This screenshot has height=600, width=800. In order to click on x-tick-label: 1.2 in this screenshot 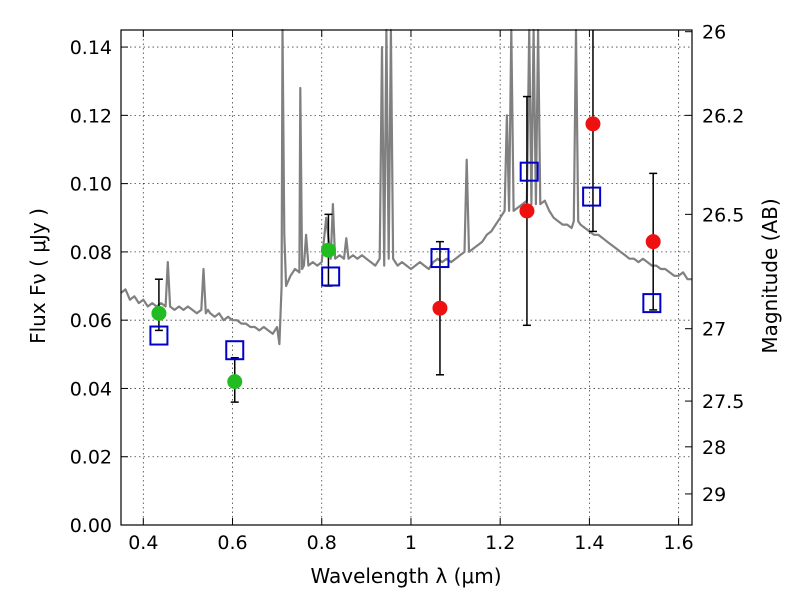, I will do `click(500, 543)`.